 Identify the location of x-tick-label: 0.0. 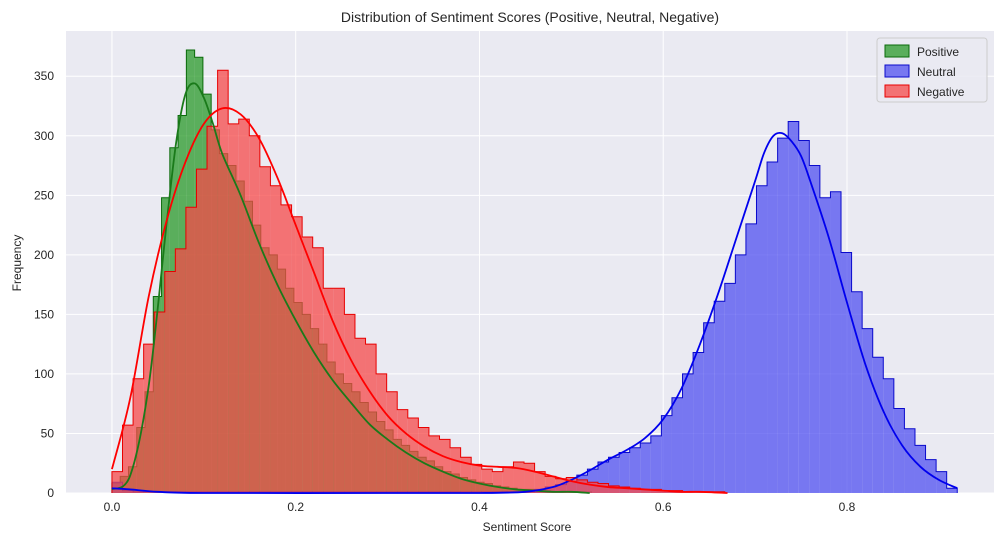
(112, 507).